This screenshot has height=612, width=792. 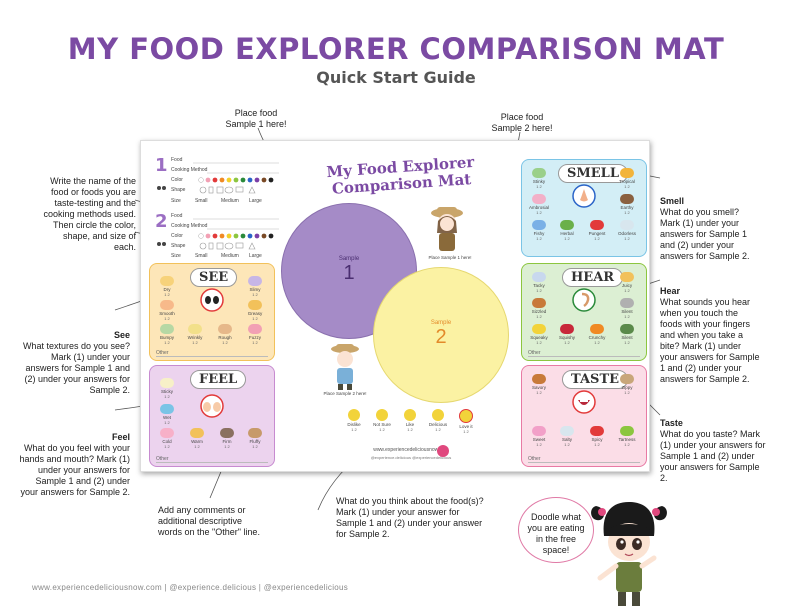 What do you see at coordinates (539, 384) in the screenshot?
I see `taste-item-0: Savory 1 2` at bounding box center [539, 384].